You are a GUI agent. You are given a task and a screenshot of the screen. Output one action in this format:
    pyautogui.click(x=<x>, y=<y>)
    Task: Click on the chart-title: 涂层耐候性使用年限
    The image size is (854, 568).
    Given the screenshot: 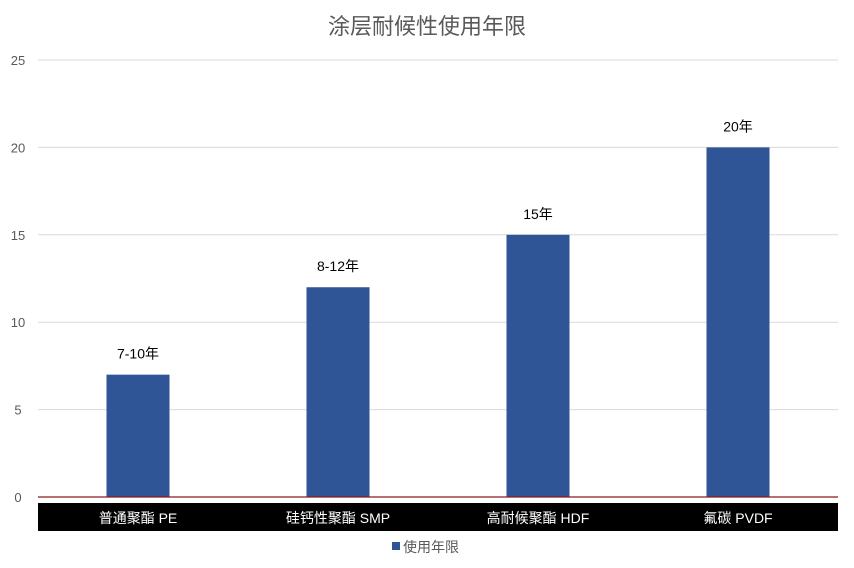 What is the action you would take?
    pyautogui.click(x=427, y=26)
    